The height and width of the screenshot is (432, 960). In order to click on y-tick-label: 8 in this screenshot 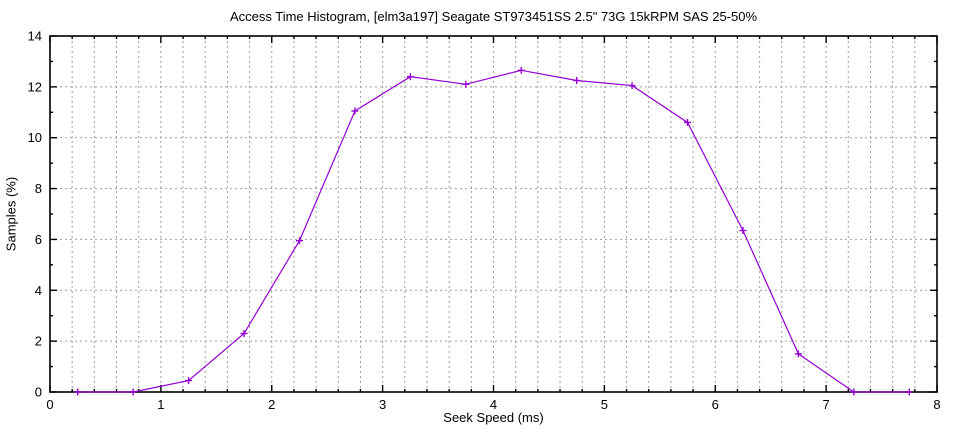, I will do `click(38, 188)`.